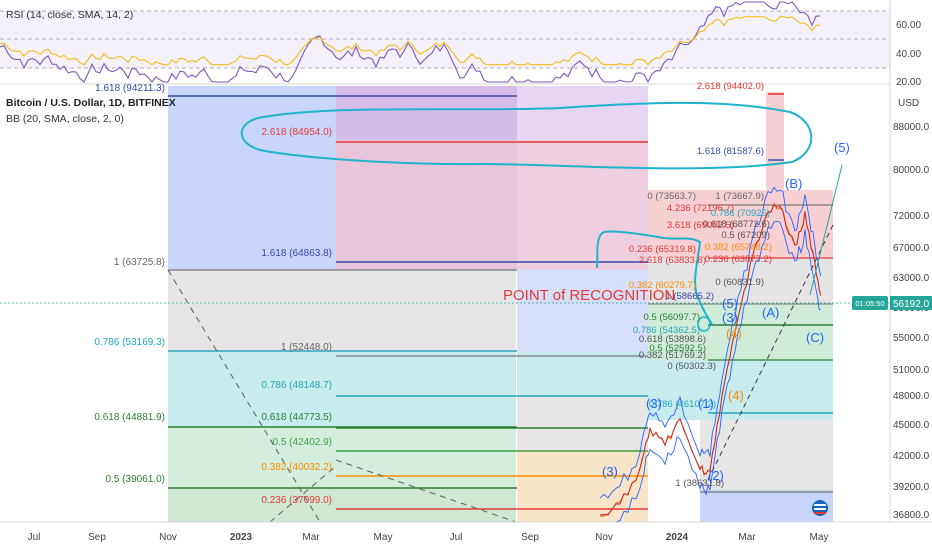 Image resolution: width=932 pixels, height=550 pixels. I want to click on fib-label: 0 (73563.7), so click(671, 196).